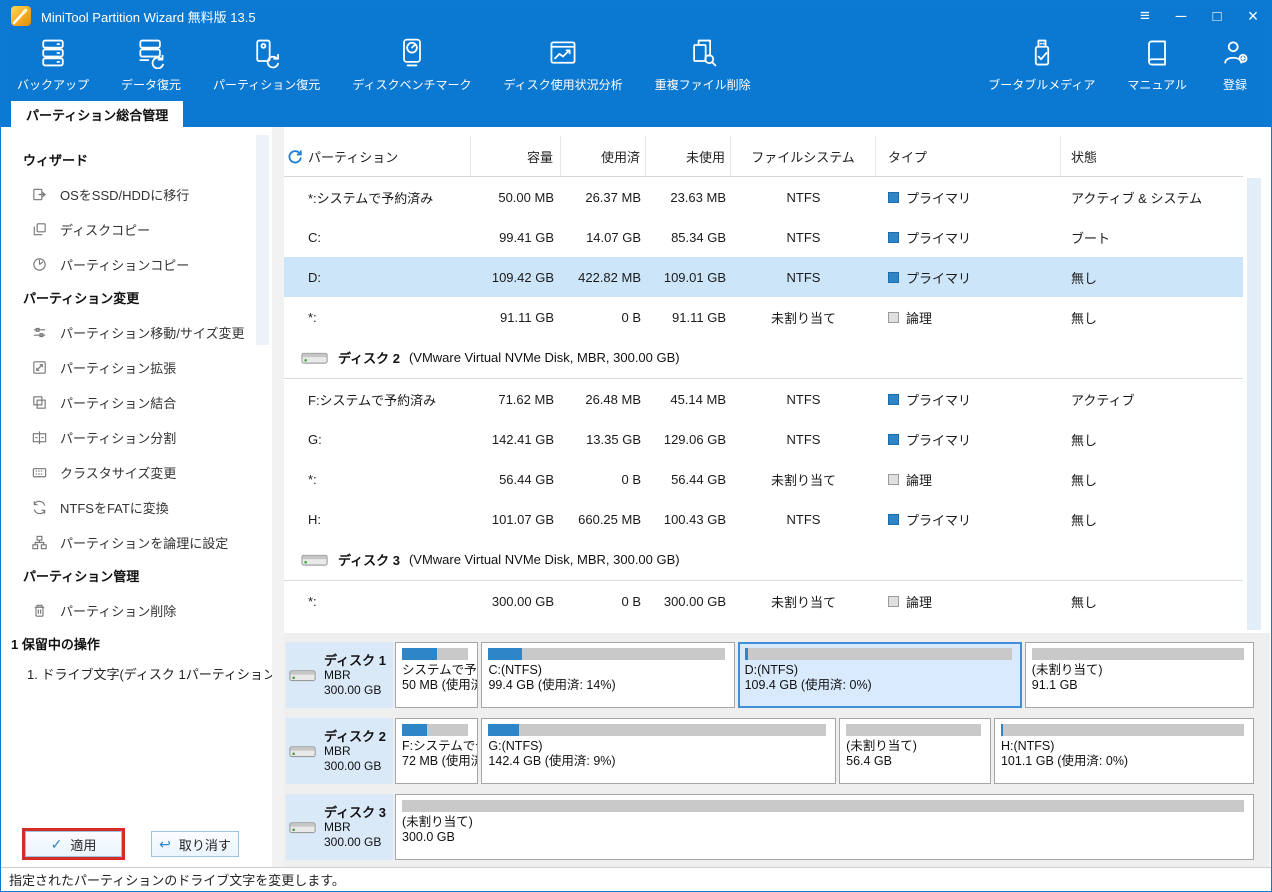 The height and width of the screenshot is (892, 1272). What do you see at coordinates (136, 194) in the screenshot?
I see `sidebar-item-migrate-os: OSをSSD/HDDに移行` at bounding box center [136, 194].